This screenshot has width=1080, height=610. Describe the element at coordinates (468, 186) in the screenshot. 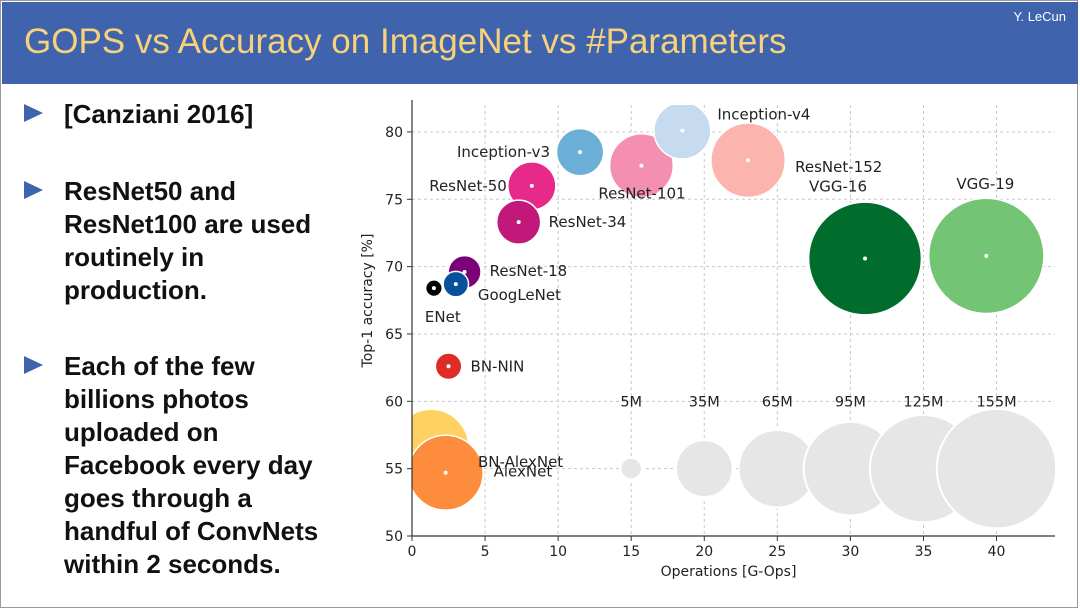

I see `bubble-label: ResNet-50` at that location.